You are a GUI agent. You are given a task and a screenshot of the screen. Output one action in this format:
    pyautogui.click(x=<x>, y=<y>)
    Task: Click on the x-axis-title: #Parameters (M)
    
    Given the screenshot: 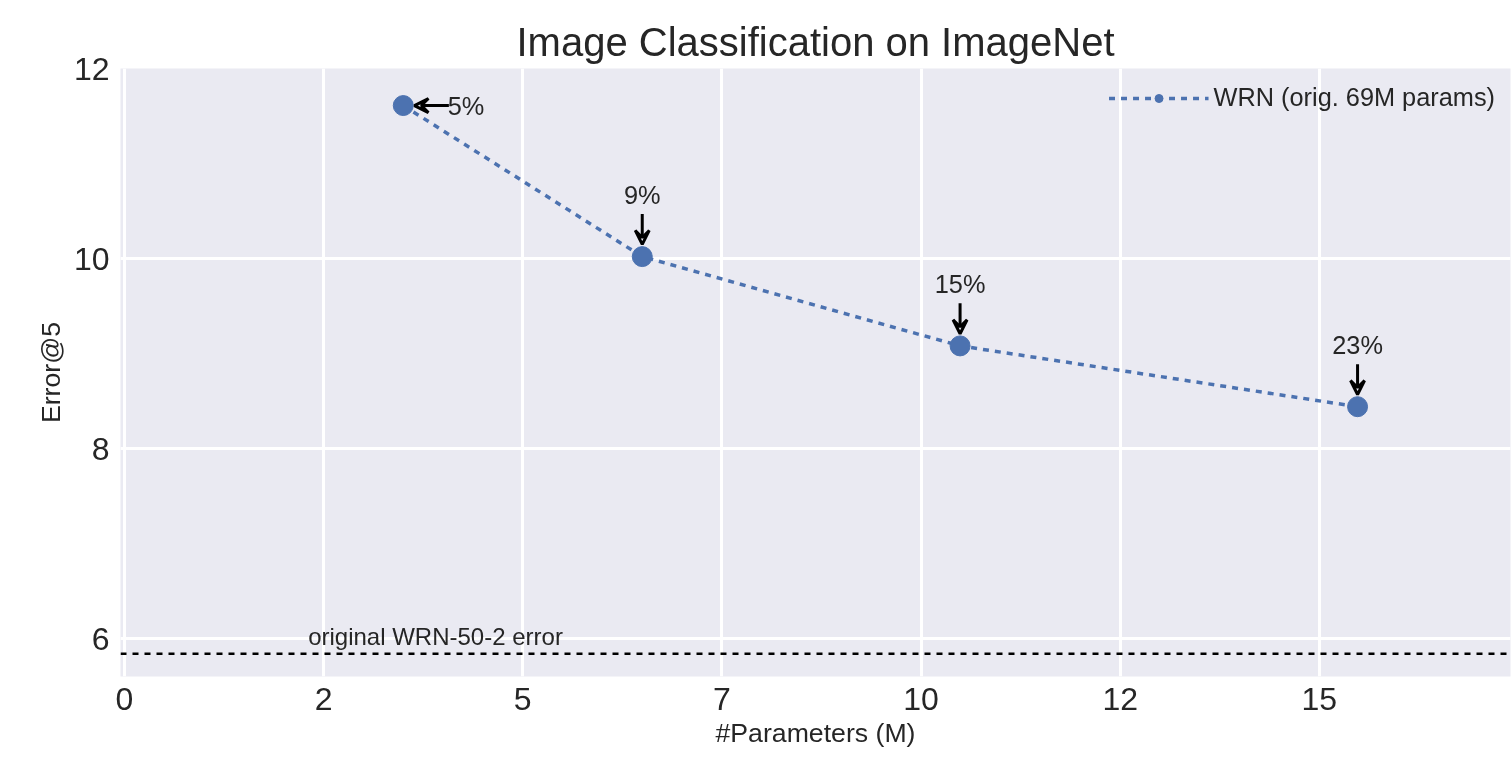 What is the action you would take?
    pyautogui.click(x=815, y=732)
    